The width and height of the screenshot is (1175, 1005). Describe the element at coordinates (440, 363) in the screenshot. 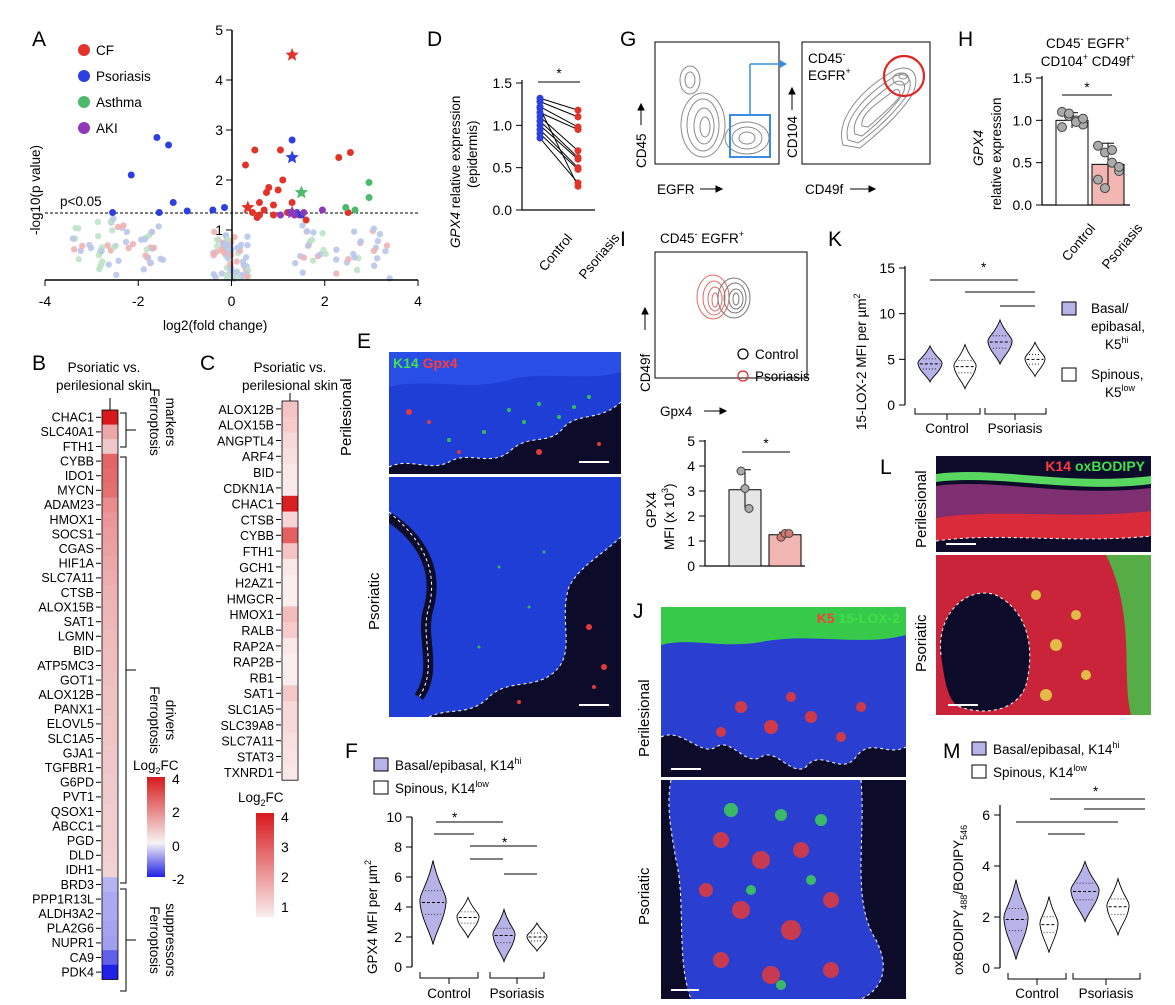

I see `panel-e-stain-b: Gpx4` at that location.